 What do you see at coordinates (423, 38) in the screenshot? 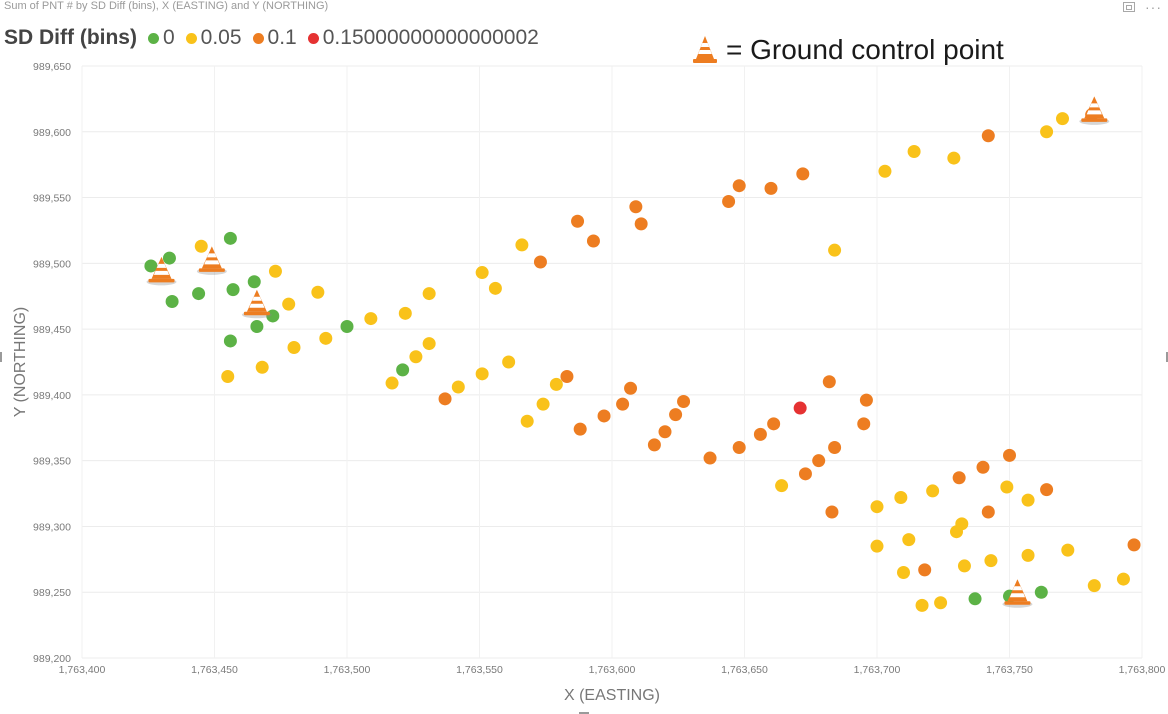
I see `legend-item-0.15: 0.15000000000000002` at bounding box center [423, 38].